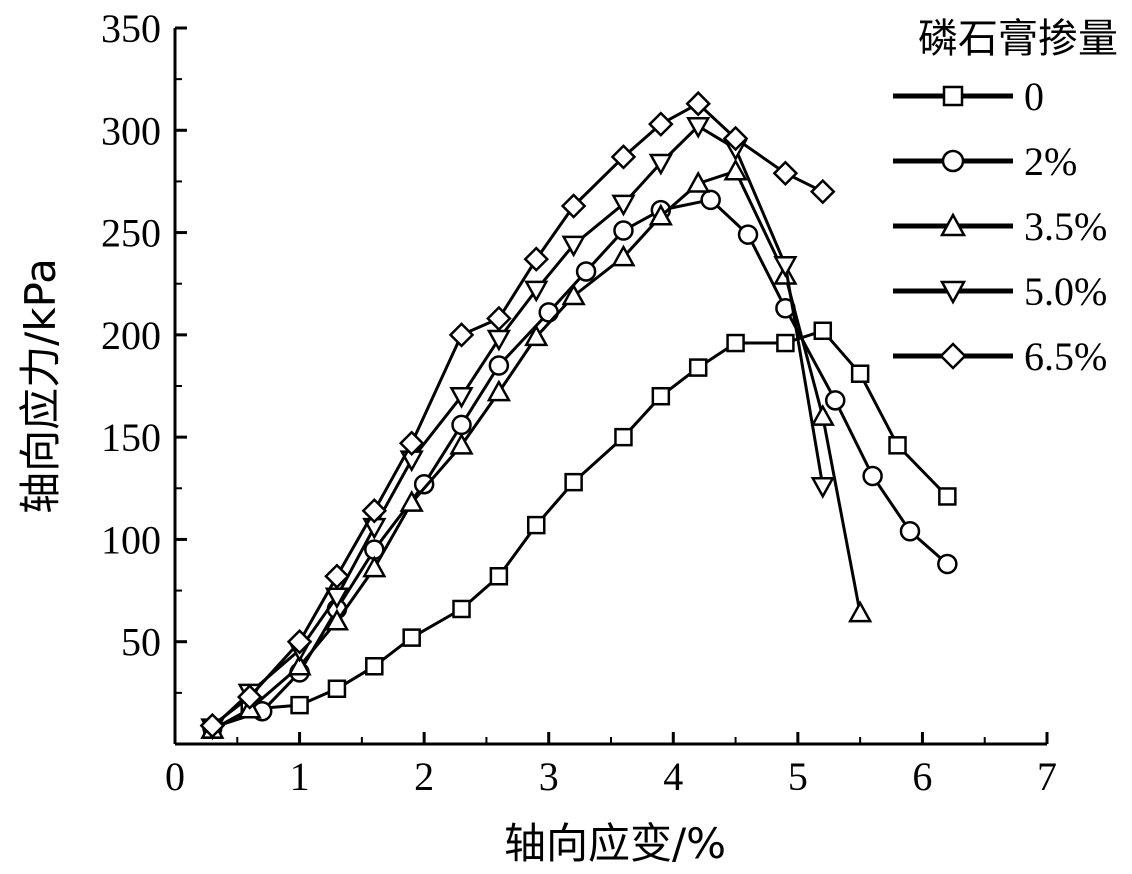  What do you see at coordinates (1000, 291) in the screenshot?
I see `legend-item: 5.0%` at bounding box center [1000, 291].